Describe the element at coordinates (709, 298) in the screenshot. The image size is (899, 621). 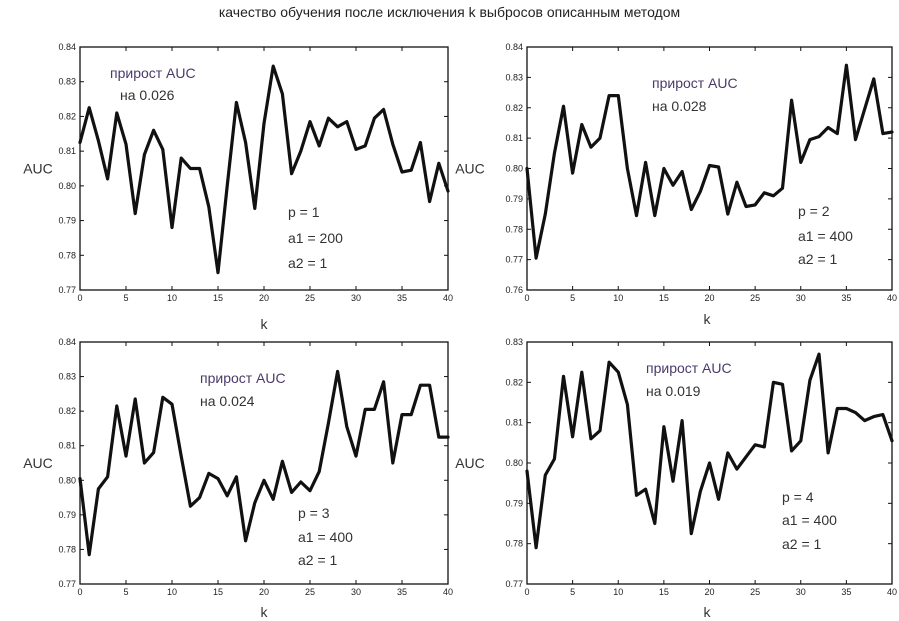
I see `x-tick-label: 20` at that location.